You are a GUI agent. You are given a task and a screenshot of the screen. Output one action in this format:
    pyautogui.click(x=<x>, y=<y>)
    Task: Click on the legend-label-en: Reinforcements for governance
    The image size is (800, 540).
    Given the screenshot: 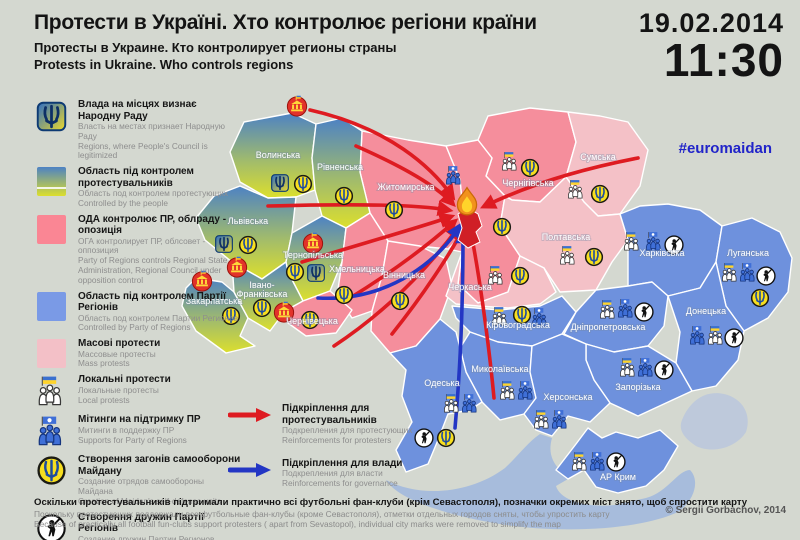 What is the action you would take?
    pyautogui.click(x=340, y=482)
    